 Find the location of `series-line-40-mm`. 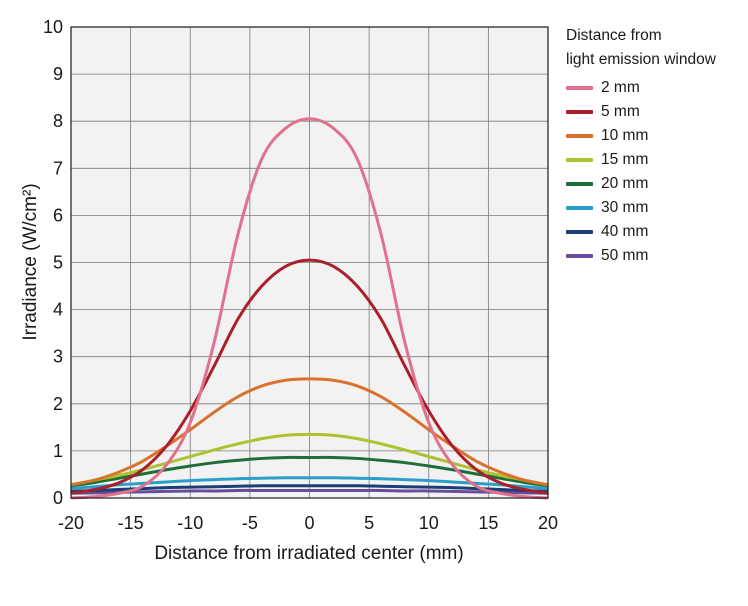

series-line-40-mm is located at coordinates (309, 488).